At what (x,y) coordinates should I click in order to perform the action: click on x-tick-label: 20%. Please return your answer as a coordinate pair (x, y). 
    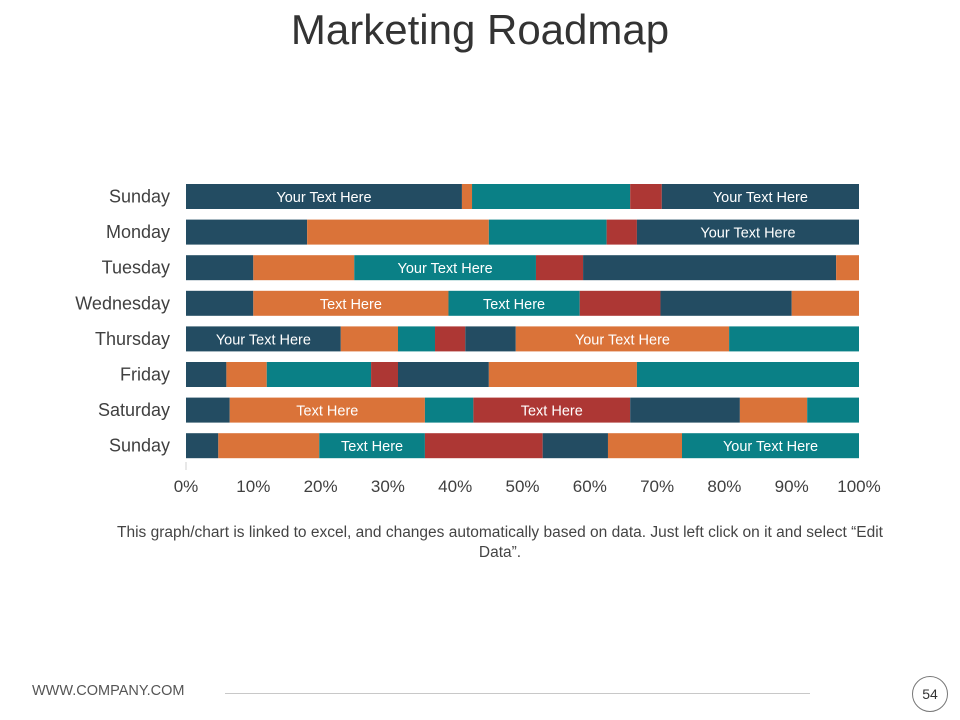
    Looking at the image, I should click on (321, 486).